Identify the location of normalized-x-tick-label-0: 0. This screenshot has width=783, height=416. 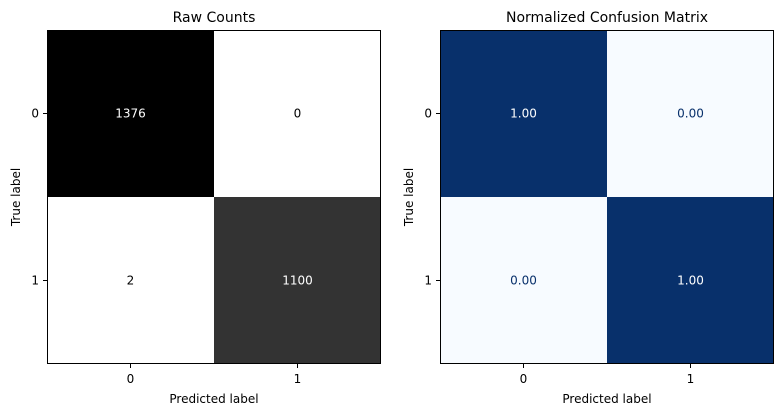
(524, 379).